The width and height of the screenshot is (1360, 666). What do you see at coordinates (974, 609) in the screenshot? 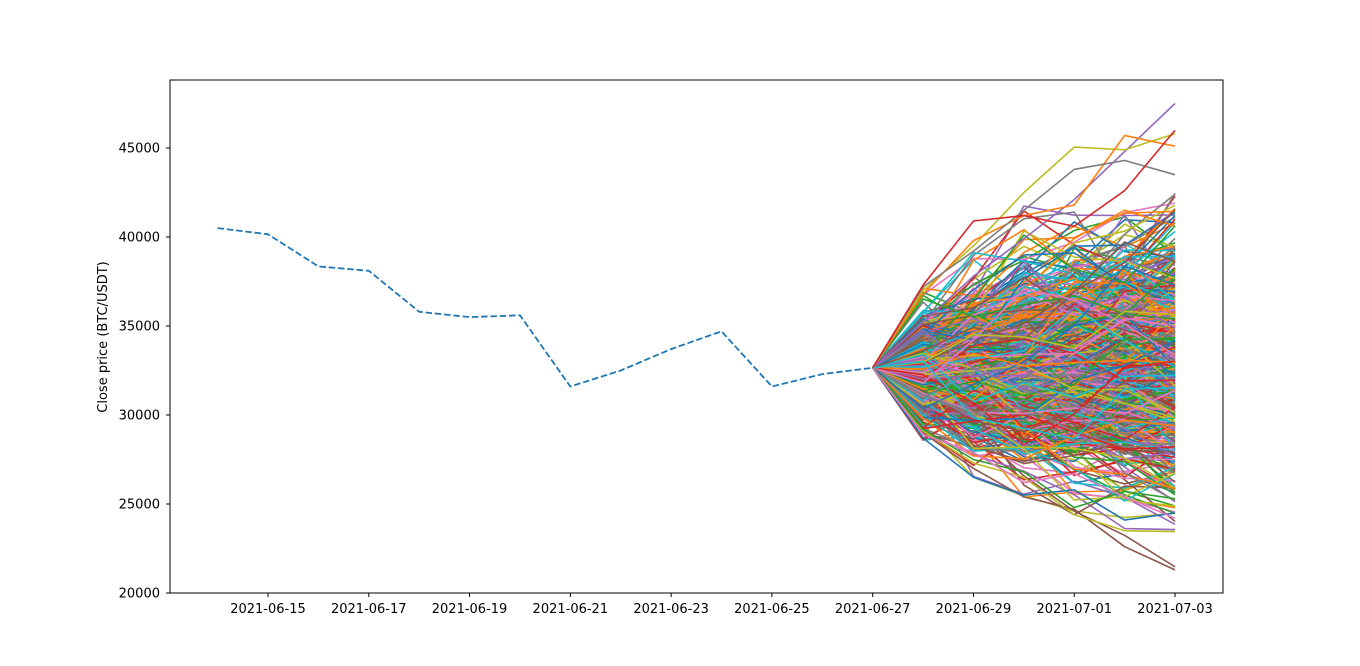
I see `x-tick-label: 2021-06-29` at bounding box center [974, 609].